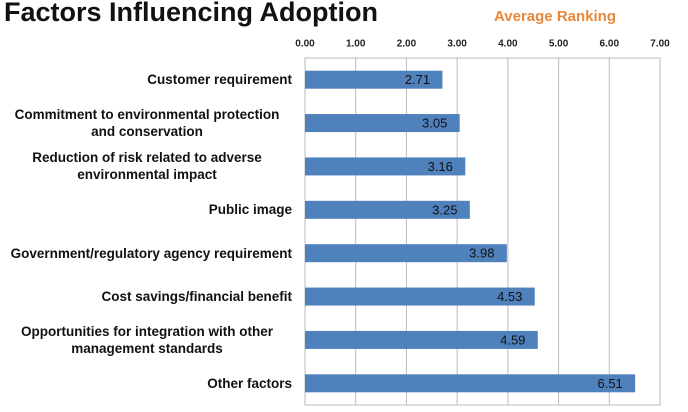 The image size is (688, 412). I want to click on y-tick-label: Government/regulatory agency requirement, so click(151, 253).